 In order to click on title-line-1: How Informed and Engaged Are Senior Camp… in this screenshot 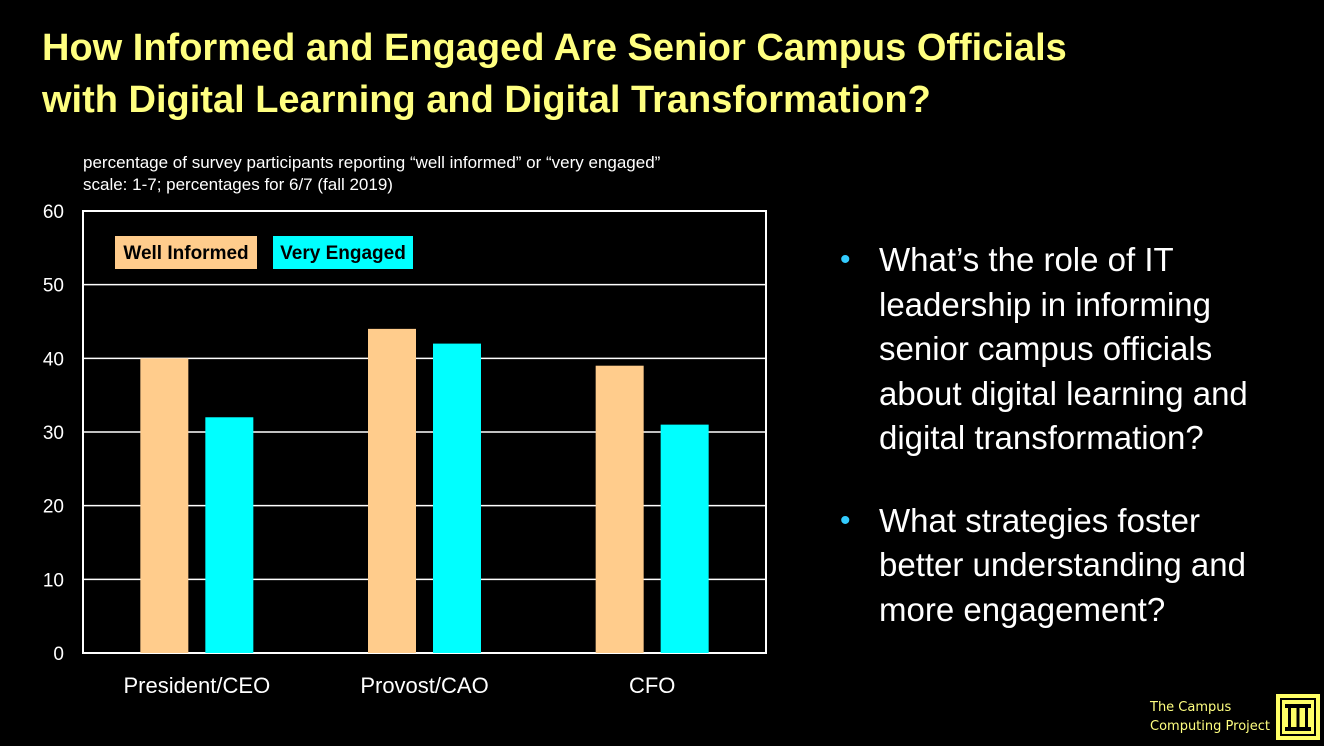, I will do `click(554, 48)`.